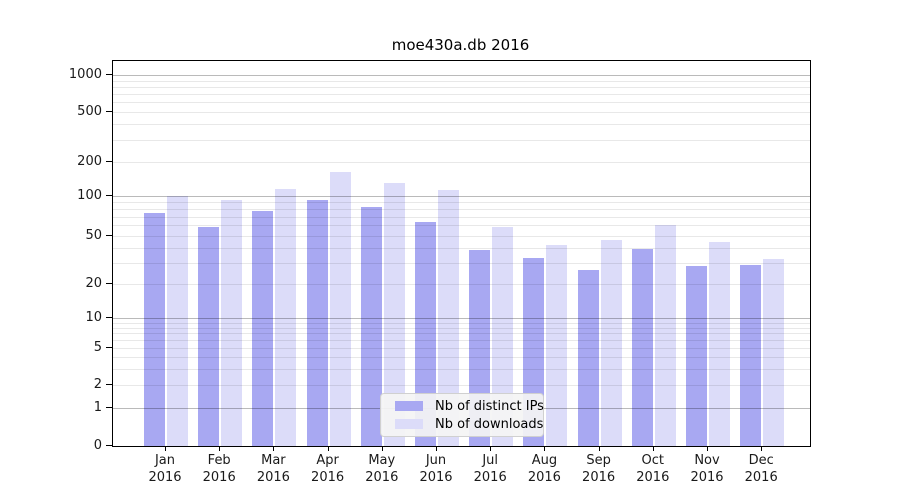 The image size is (900, 500). Describe the element at coordinates (165, 469) in the screenshot. I see `x-tick-label-jan: Jan 2016` at that location.